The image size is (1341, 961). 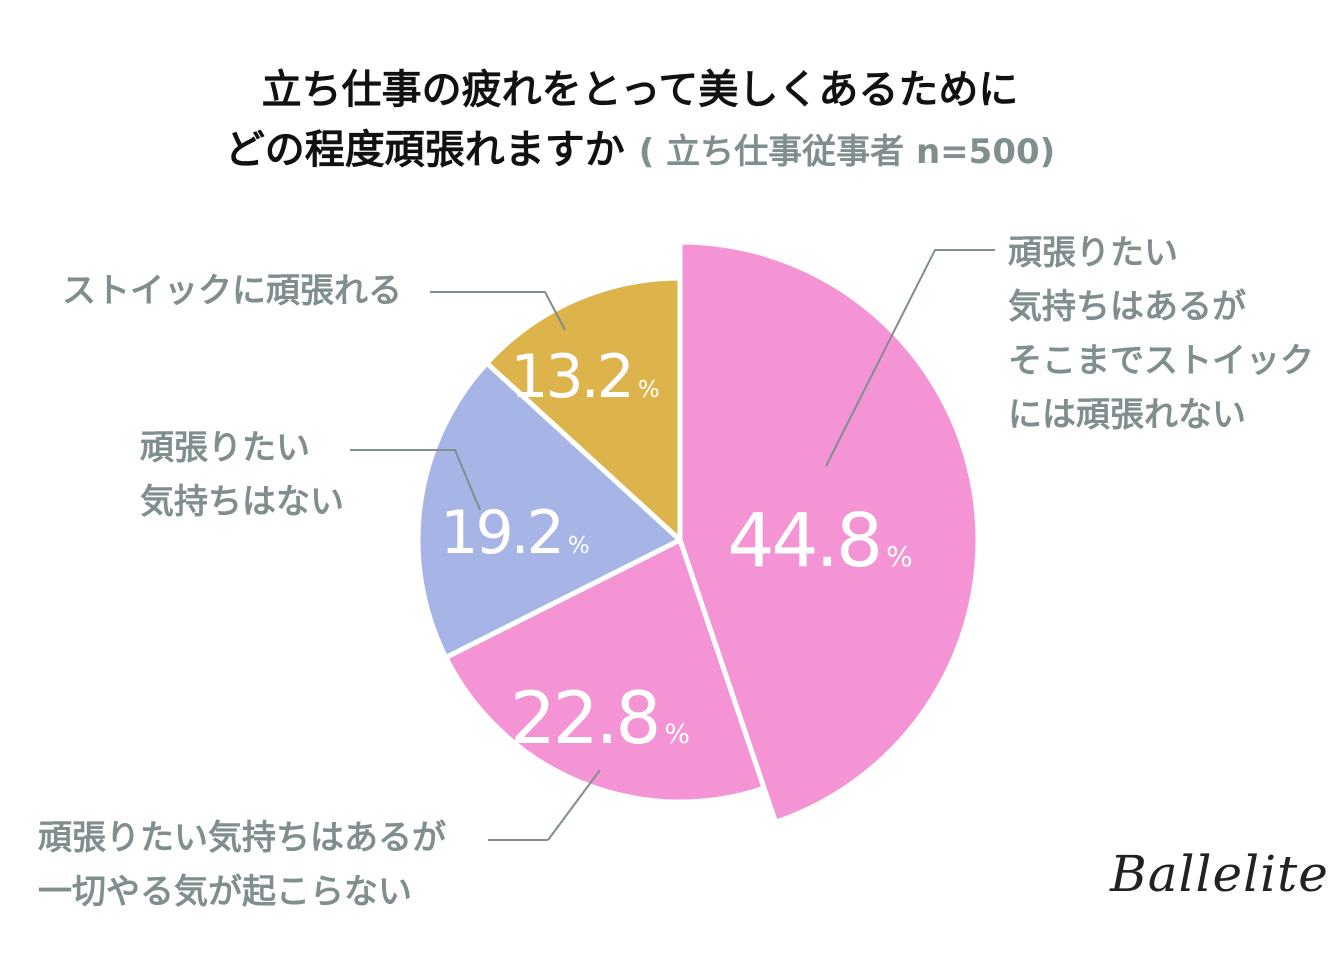 I want to click on slice-label-0-line-0: 頑張りたい, so click(x=1093, y=253).